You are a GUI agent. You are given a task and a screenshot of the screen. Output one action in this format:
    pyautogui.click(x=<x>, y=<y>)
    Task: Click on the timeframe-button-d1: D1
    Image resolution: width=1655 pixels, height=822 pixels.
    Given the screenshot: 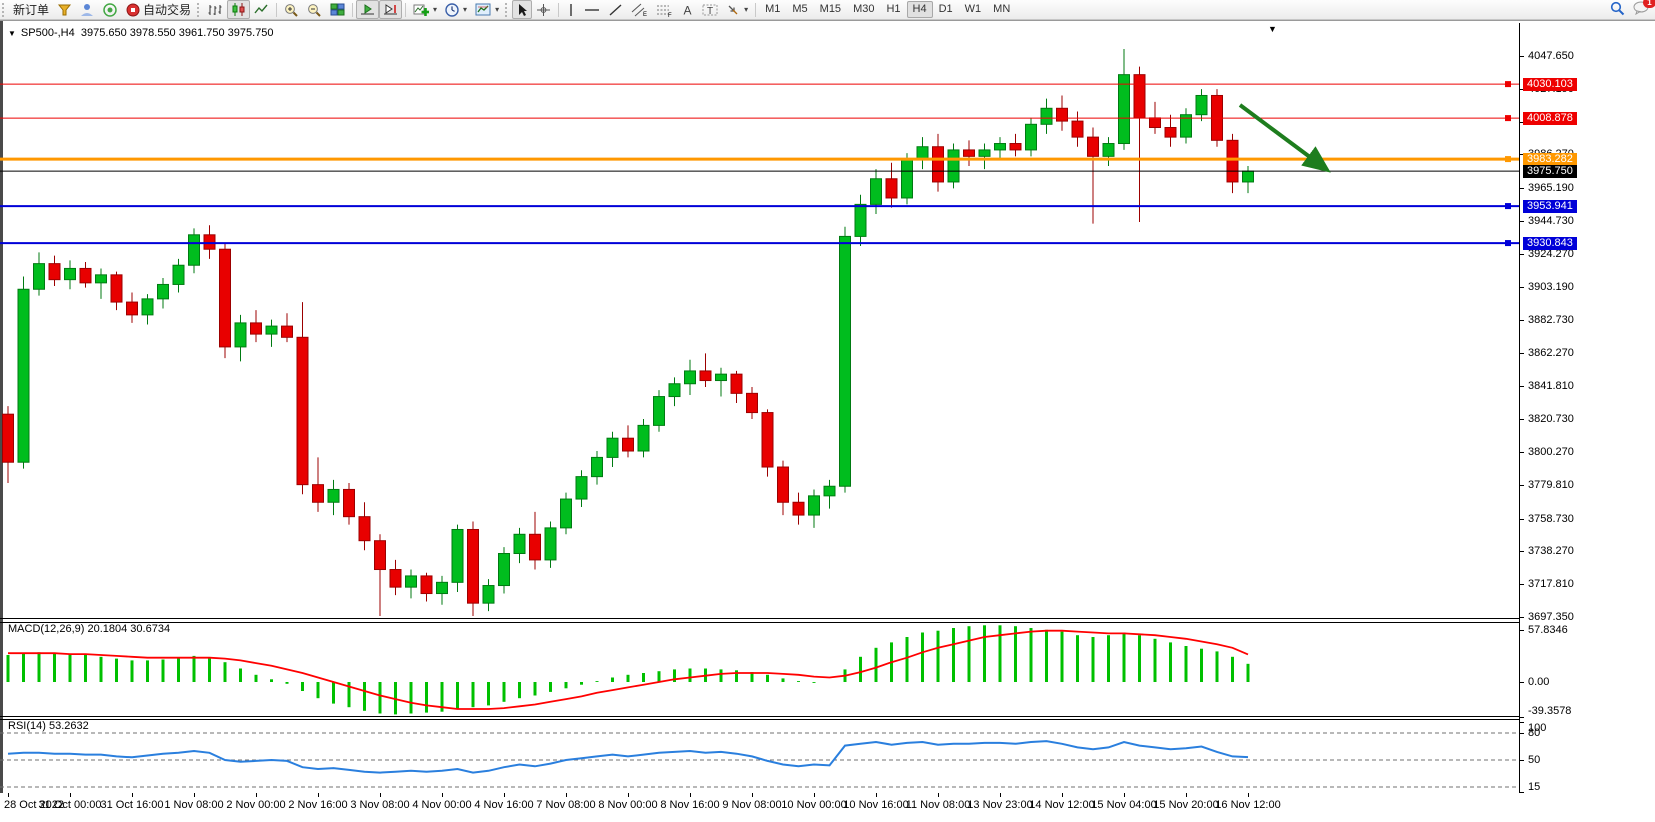 What is the action you would take?
    pyautogui.click(x=945, y=9)
    